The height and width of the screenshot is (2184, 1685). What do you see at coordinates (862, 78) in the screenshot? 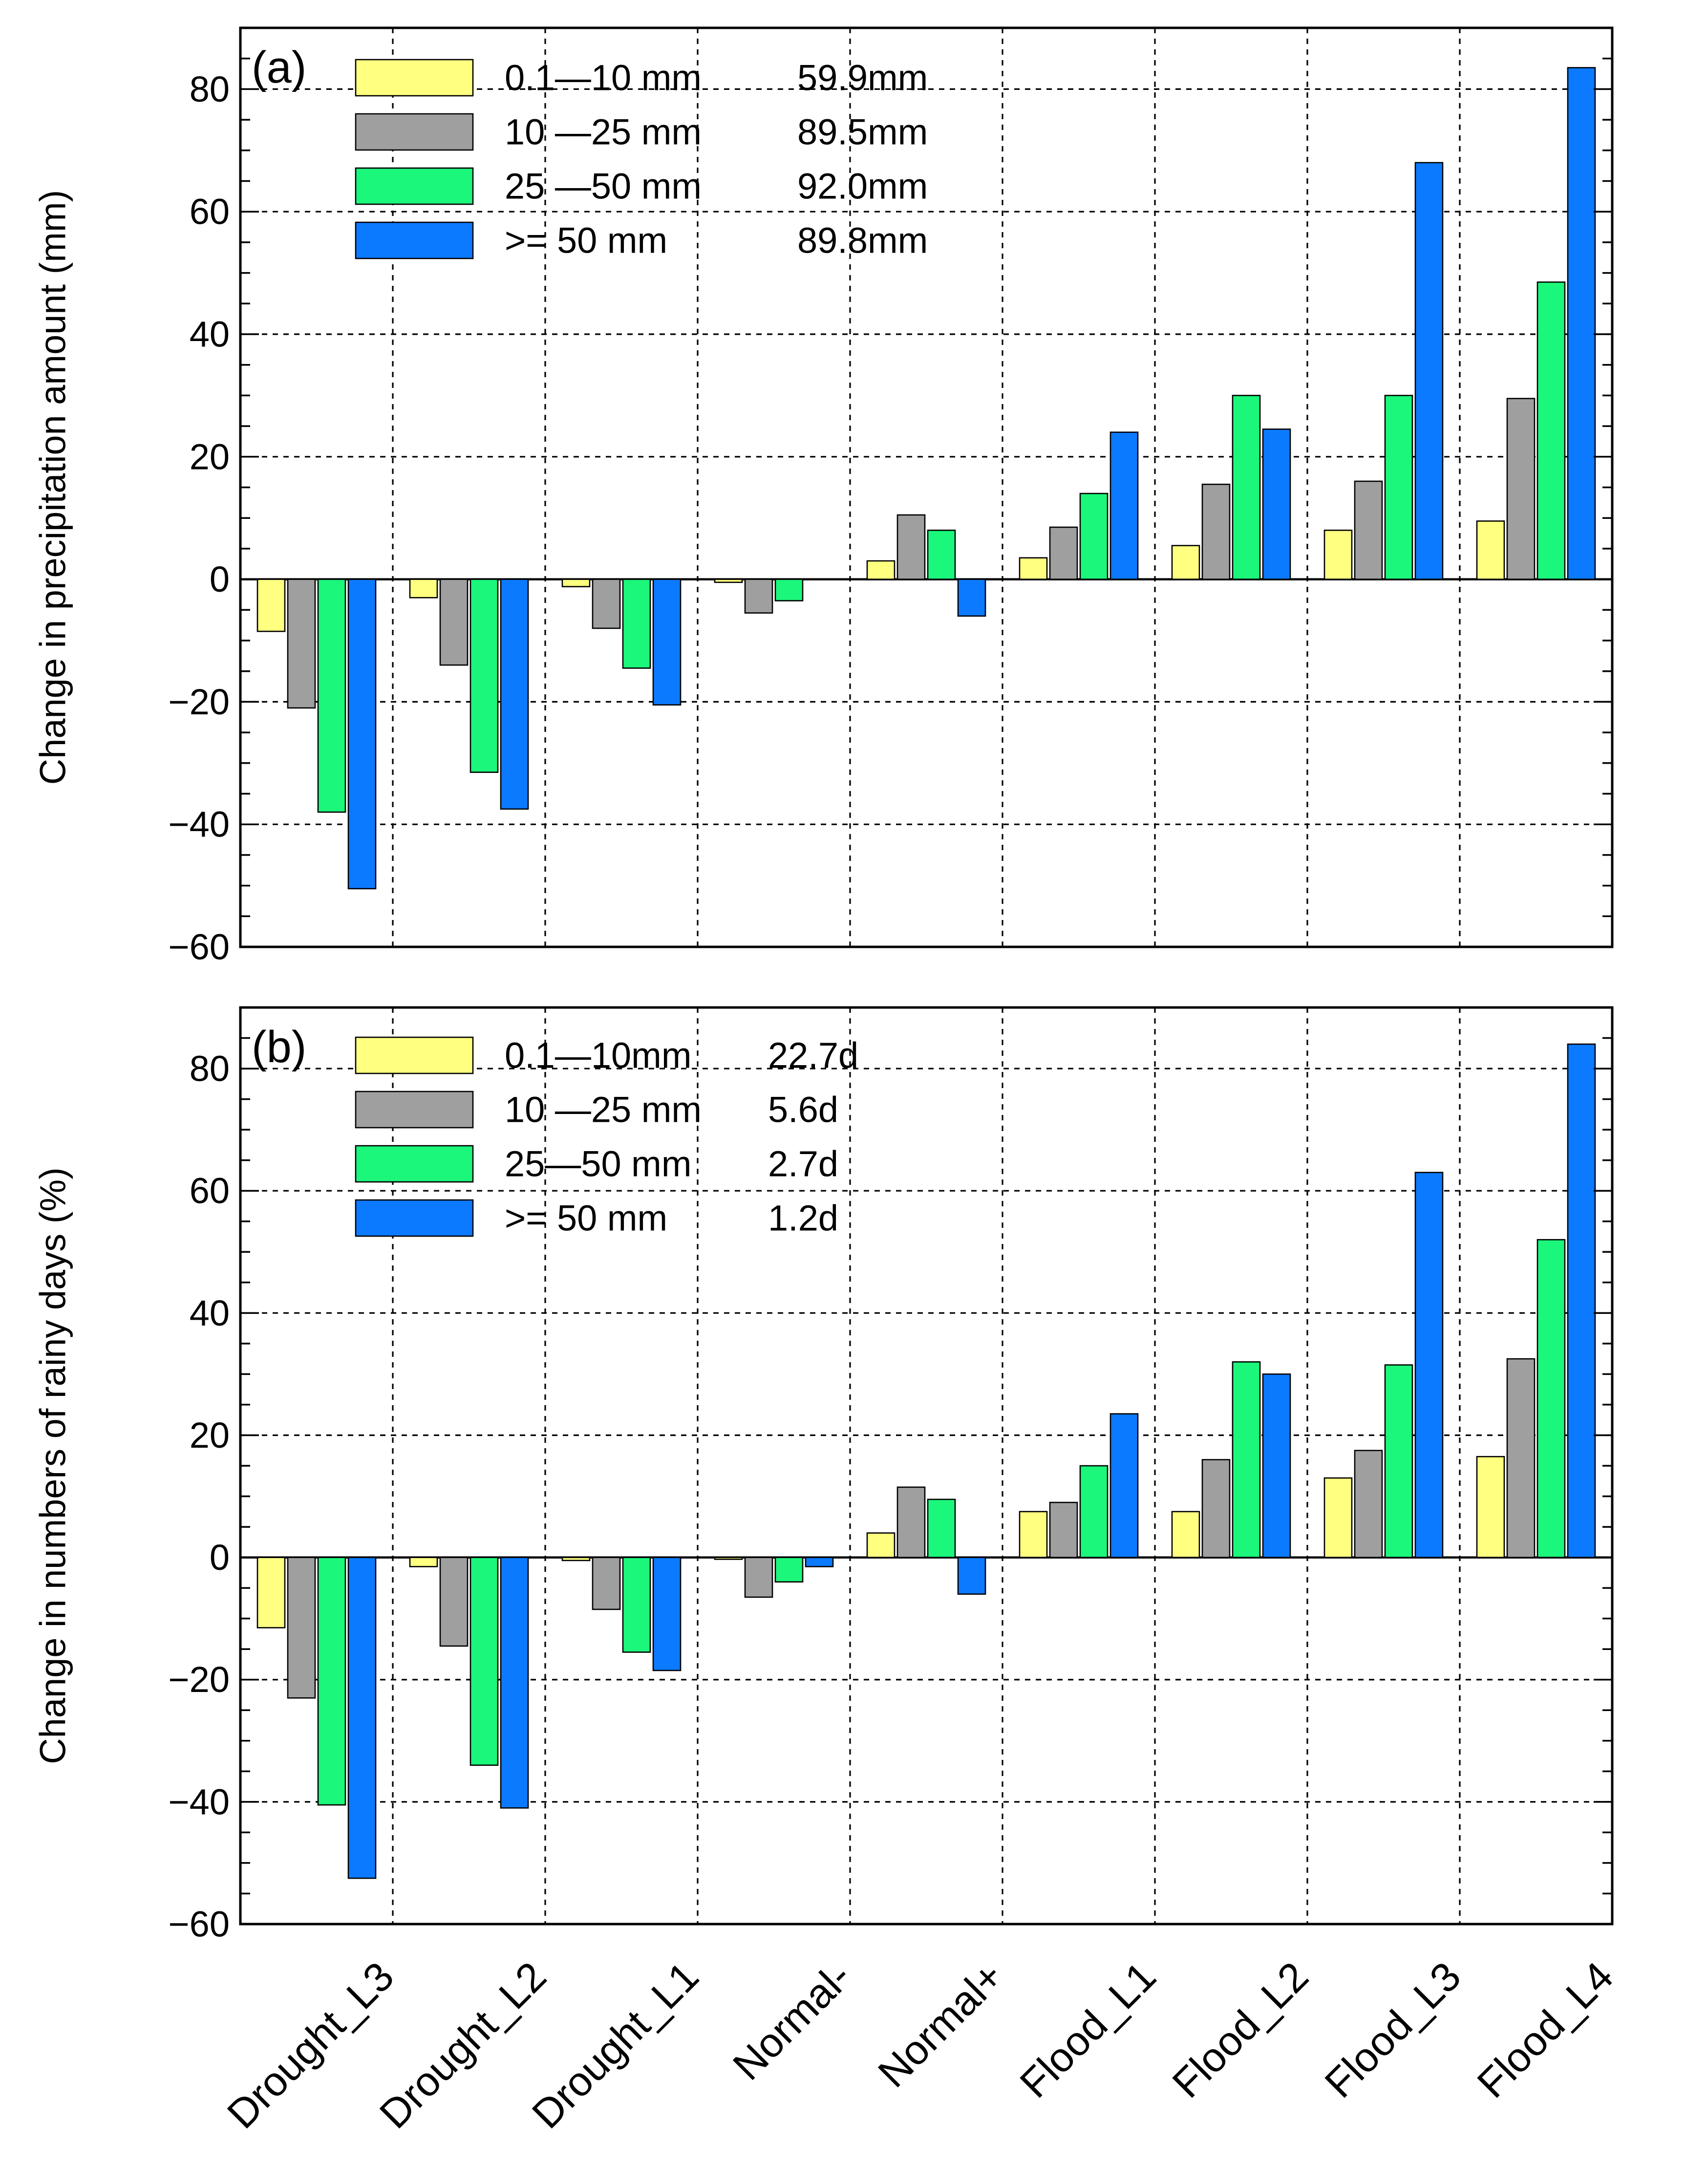
I see `legend-value-1: 59.9mm` at bounding box center [862, 78].